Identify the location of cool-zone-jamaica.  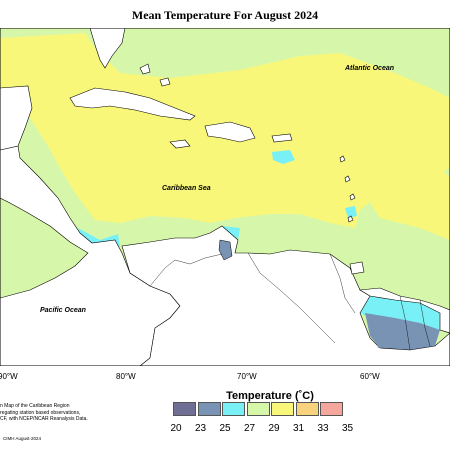
(283, 157).